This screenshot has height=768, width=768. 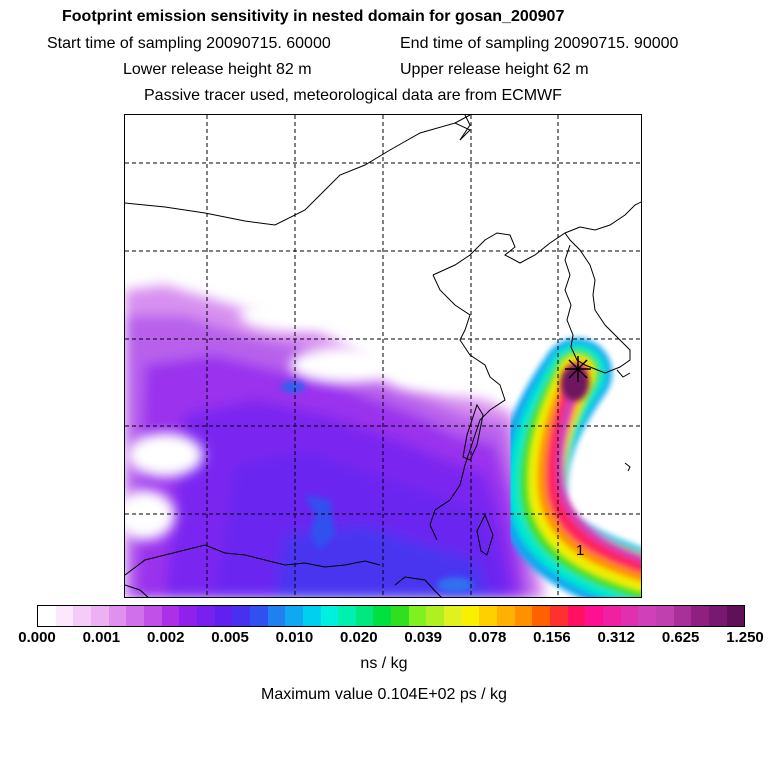 I want to click on sensitivity-gaps, so click(x=297, y=419).